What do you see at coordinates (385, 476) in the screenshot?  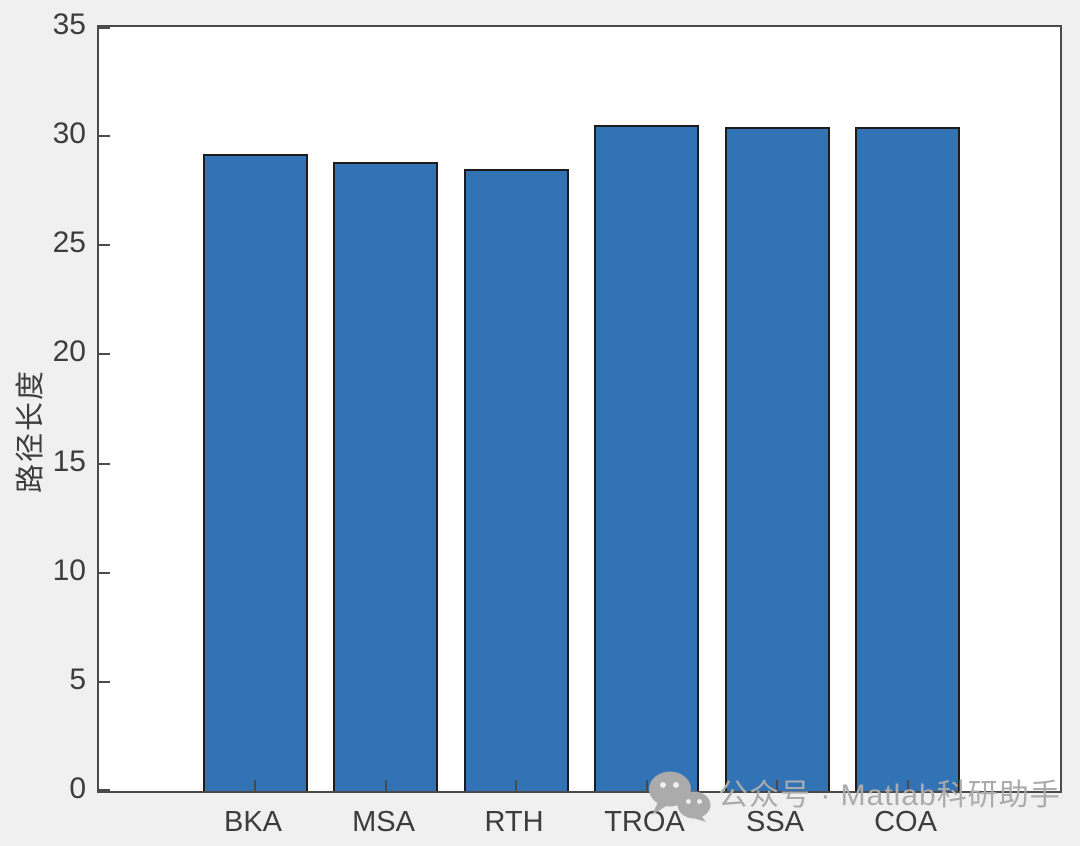 I see `bar-MSA` at bounding box center [385, 476].